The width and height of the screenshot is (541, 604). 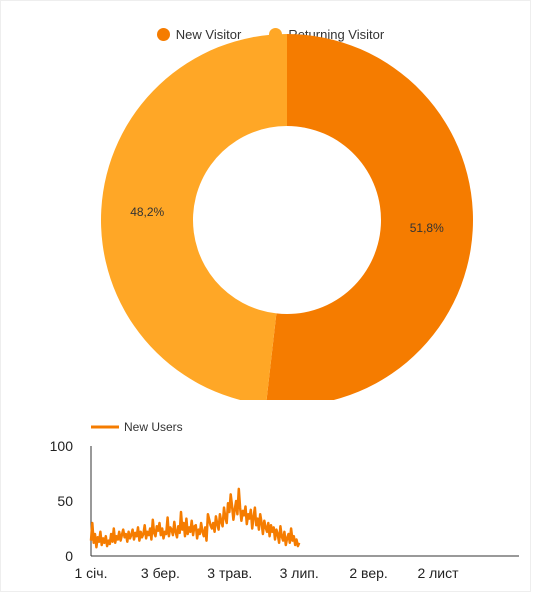 I want to click on legend-label-new-users: New Users, so click(x=153, y=427).